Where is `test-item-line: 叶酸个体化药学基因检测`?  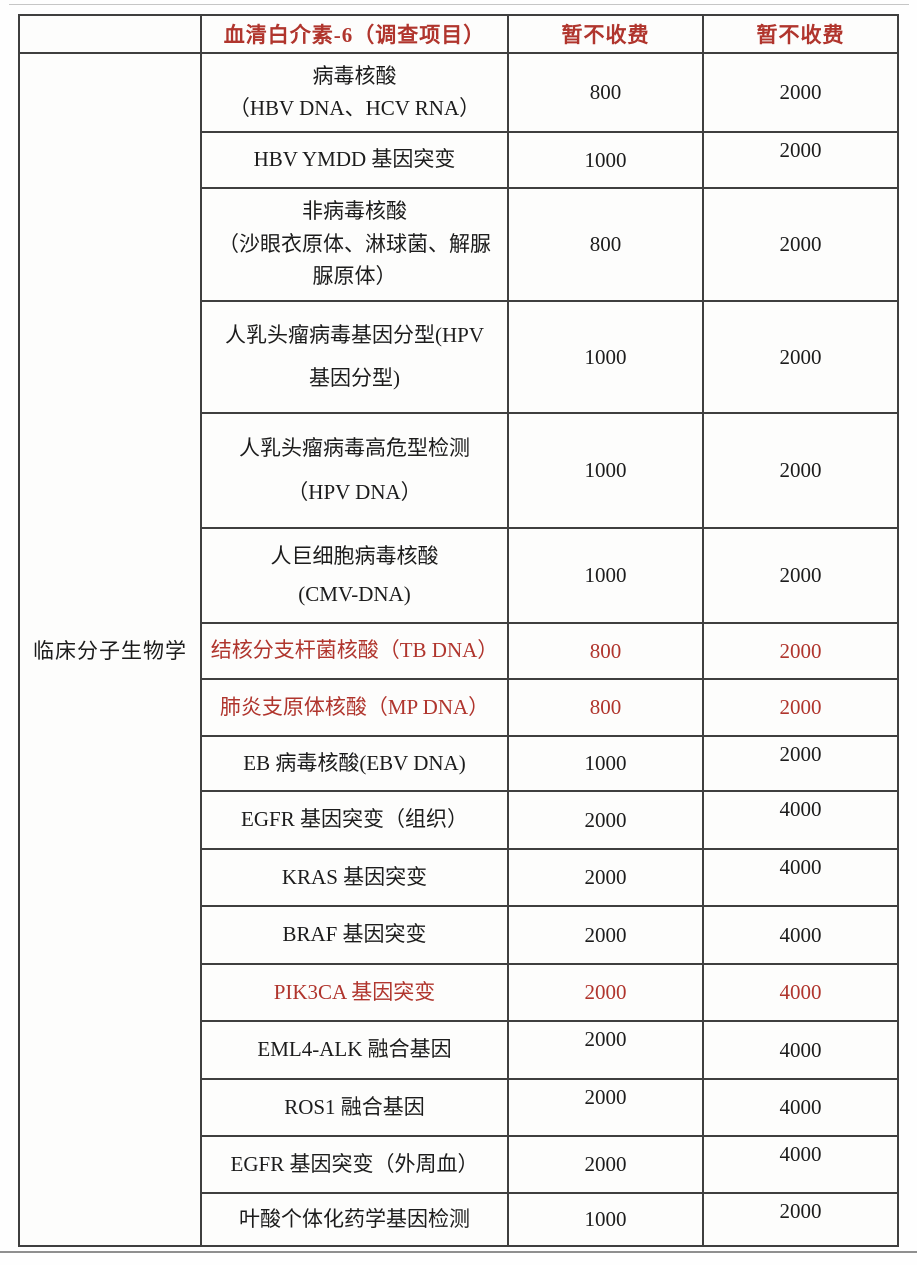 test-item-line: 叶酸个体化药学基因检测 is located at coordinates (354, 1218).